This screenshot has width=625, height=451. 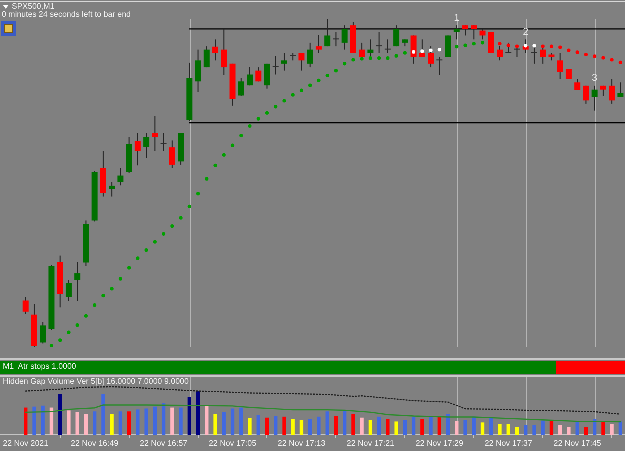 I want to click on annotation: 2, so click(x=526, y=32).